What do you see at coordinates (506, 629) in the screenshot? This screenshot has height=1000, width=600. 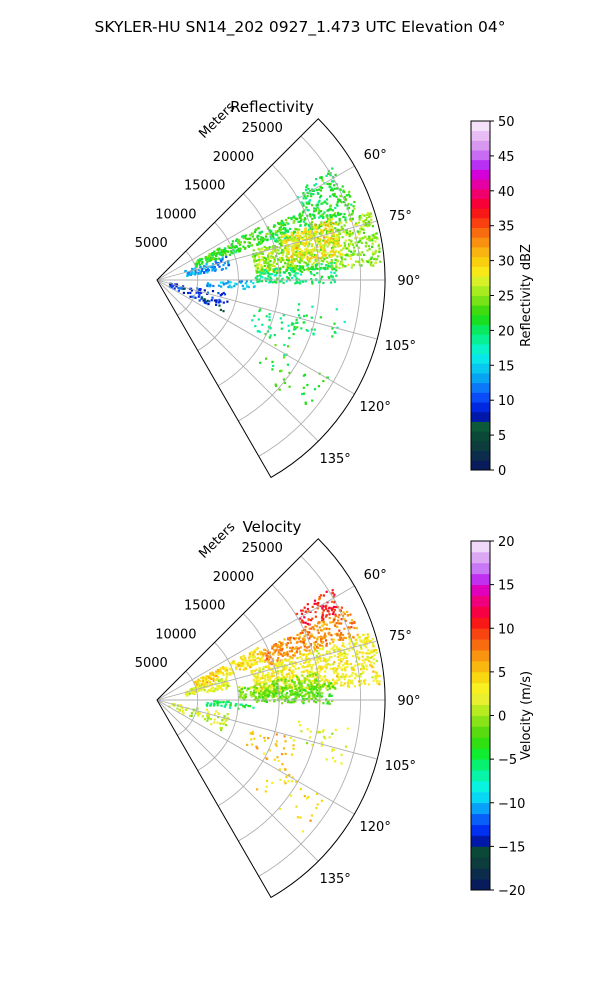 I see `colorbar-tick-label: 10` at bounding box center [506, 629].